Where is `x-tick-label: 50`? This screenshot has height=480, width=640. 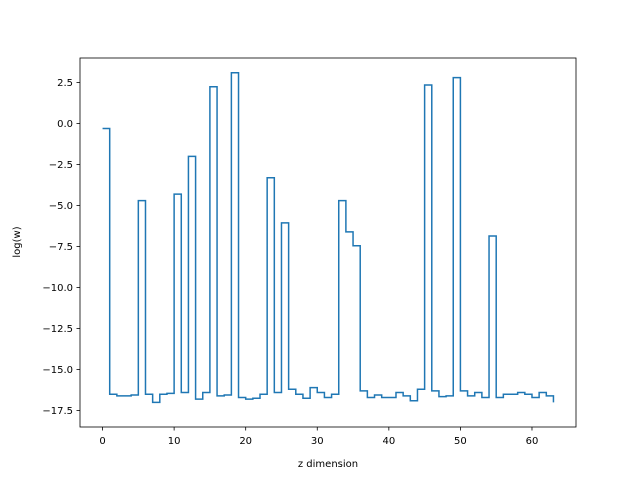
x-tick-label: 50 is located at coordinates (460, 441).